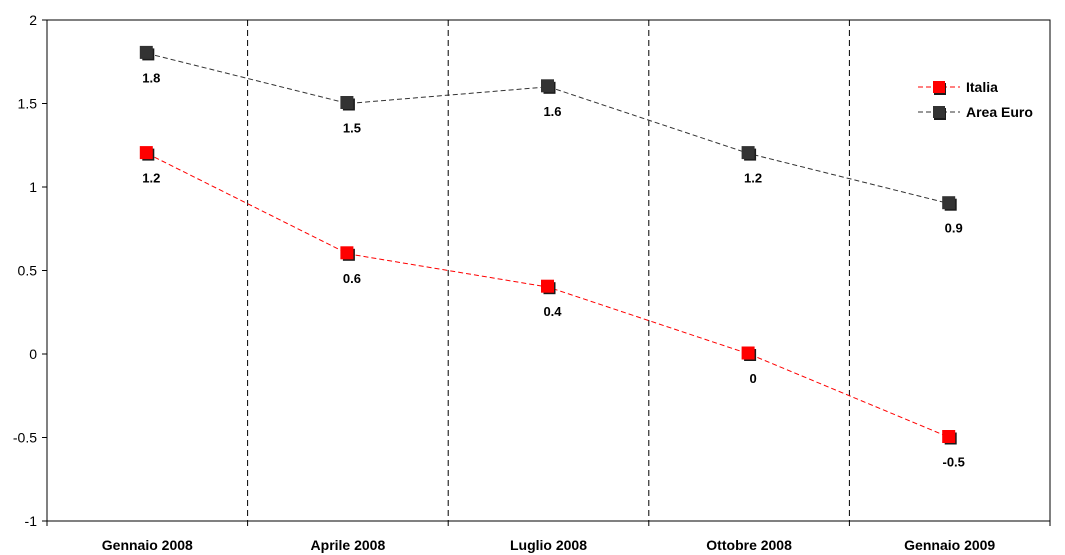 The image size is (1065, 555). I want to click on y-axis: -1 -0.5 0 0.5 1 1.5 2, so click(30, 270).